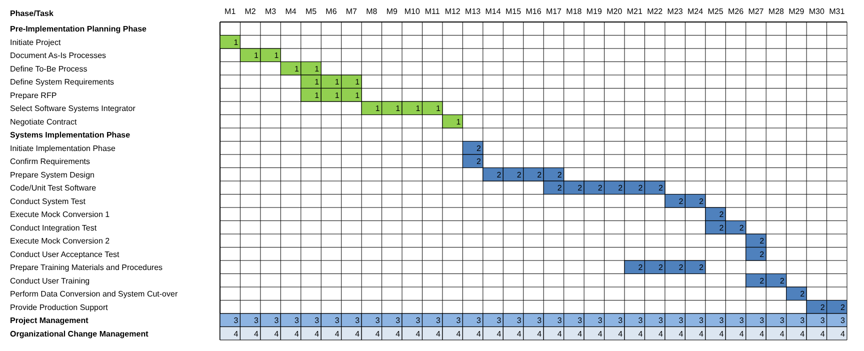  Describe the element at coordinates (73, 109) in the screenshot. I see `y-tick-label: Select Software Systems Integrator` at that location.